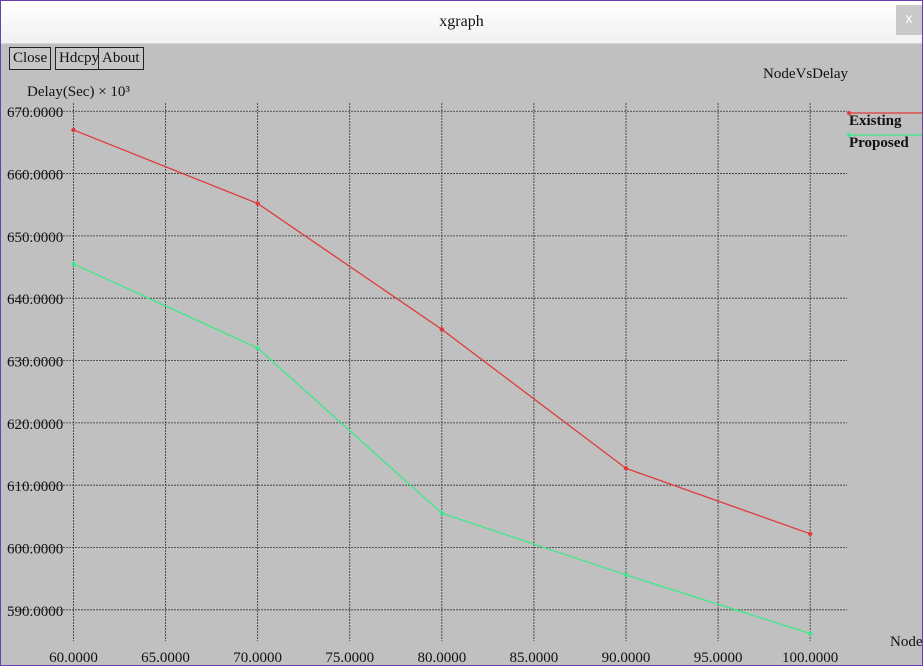 The width and height of the screenshot is (923, 666). What do you see at coordinates (35, 238) in the screenshot?
I see `y-tick-label: 650.0000` at bounding box center [35, 238].